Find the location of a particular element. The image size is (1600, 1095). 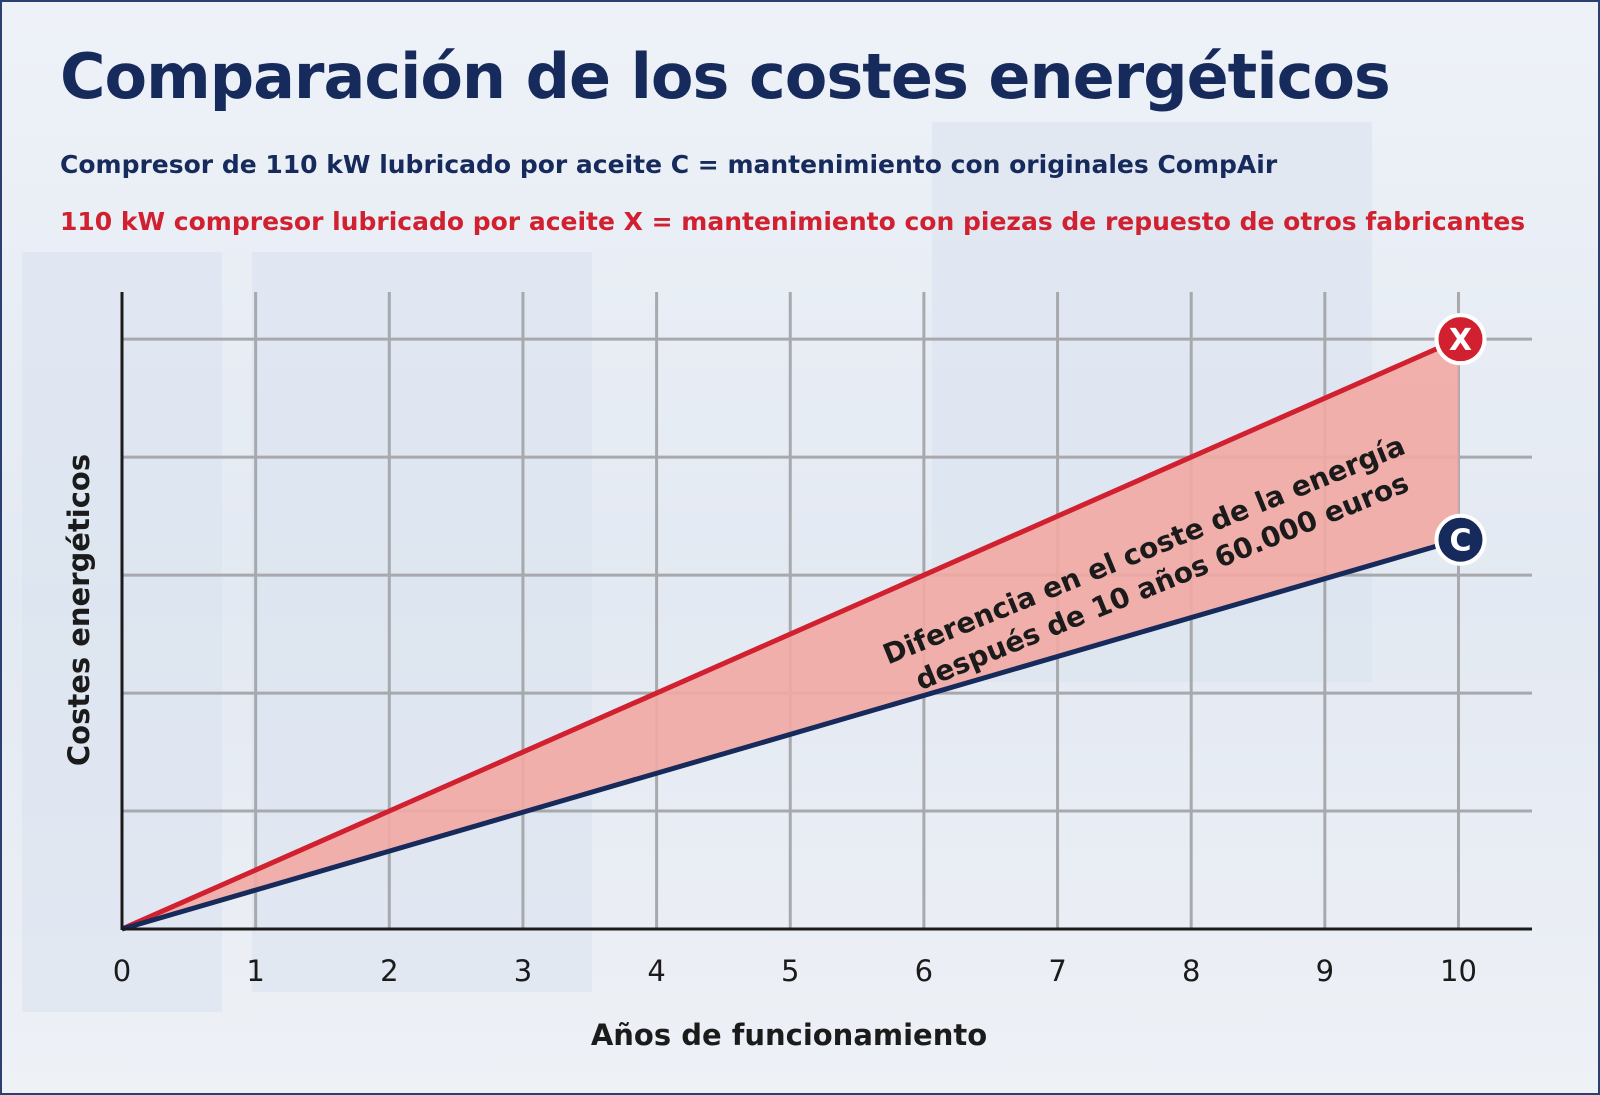

series-markers: XC is located at coordinates (1460, 439).